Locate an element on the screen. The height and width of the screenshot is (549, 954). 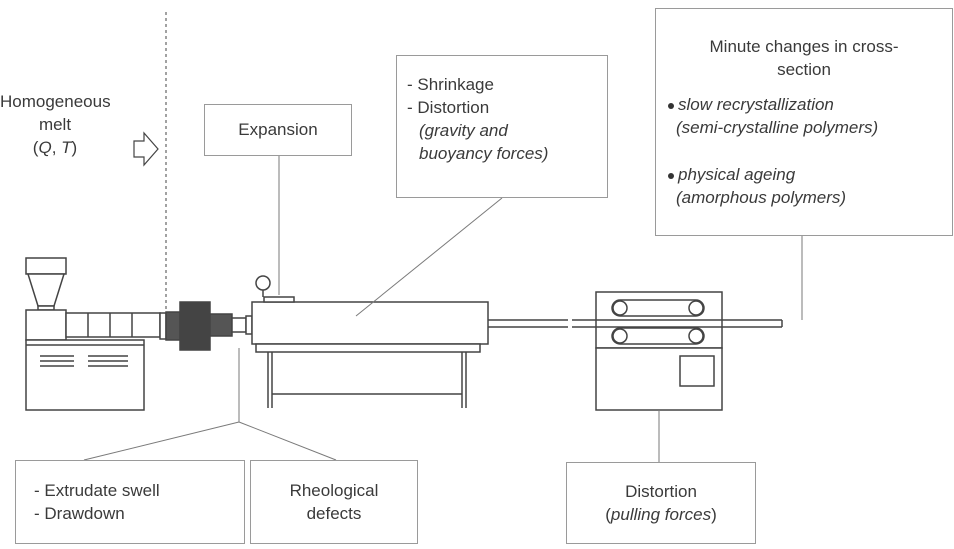
puller-italic-text: pulling forces is located at coordinates (661, 514).